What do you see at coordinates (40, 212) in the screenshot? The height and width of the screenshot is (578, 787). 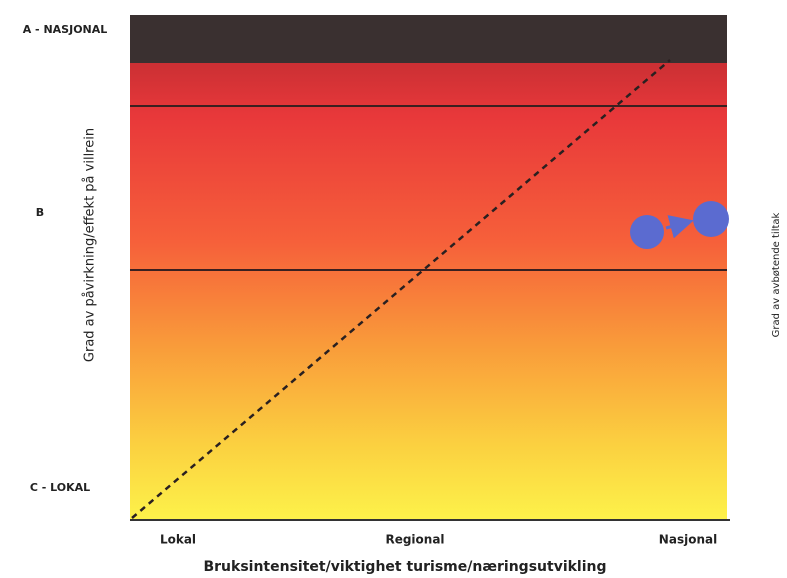 I see `y-level: B` at bounding box center [40, 212].